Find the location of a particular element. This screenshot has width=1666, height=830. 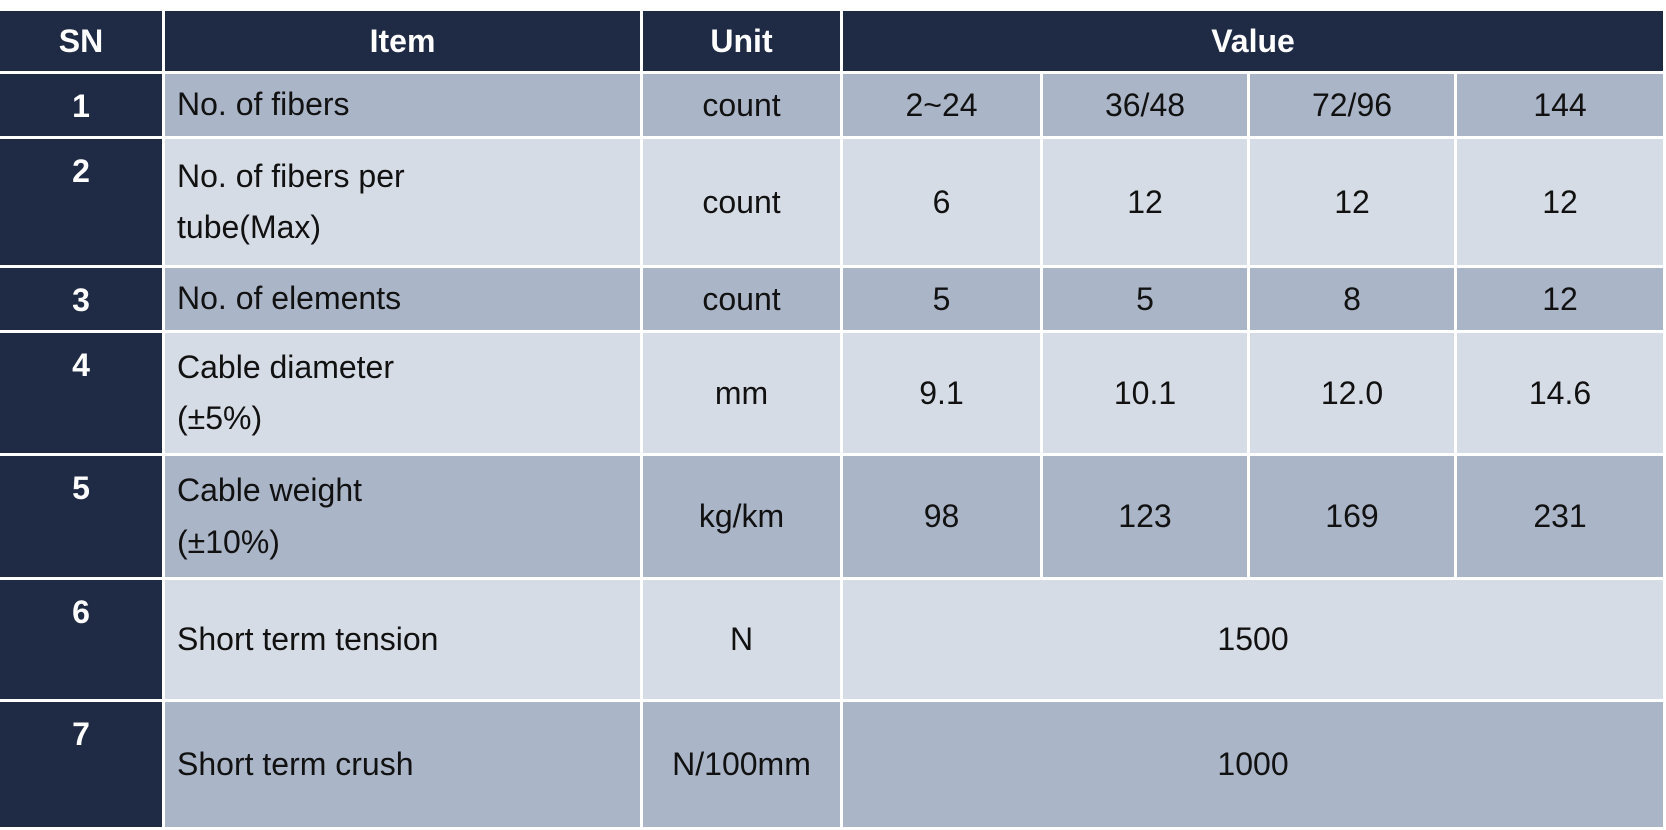

value-cell: 144 is located at coordinates (1560, 105).